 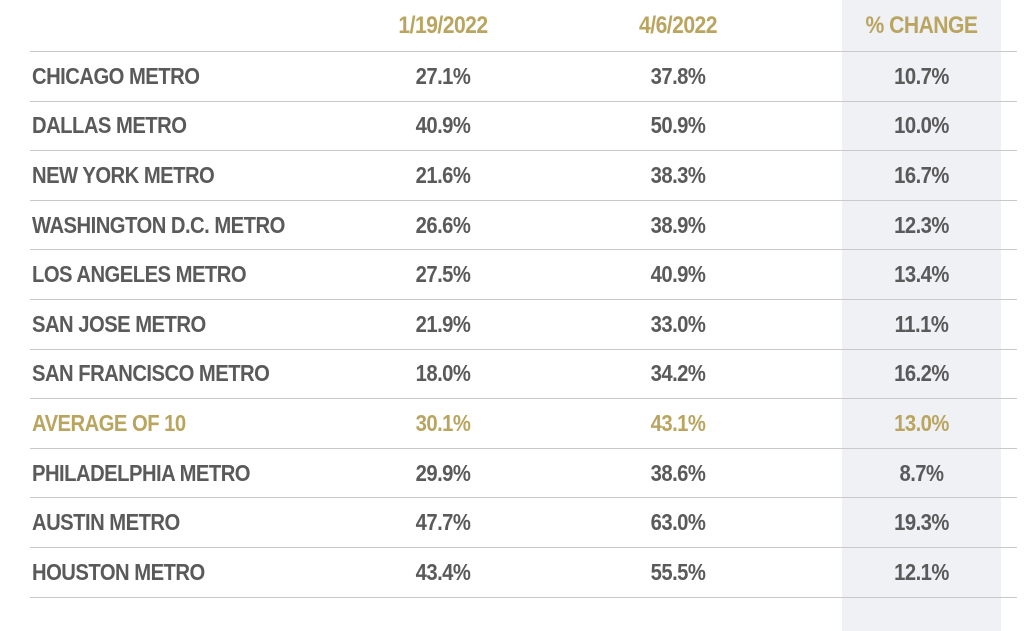 What do you see at coordinates (523, 424) in the screenshot?
I see `table-row-average: AVERAGE OF 10 30.1% 43.1% 13.0%` at bounding box center [523, 424].